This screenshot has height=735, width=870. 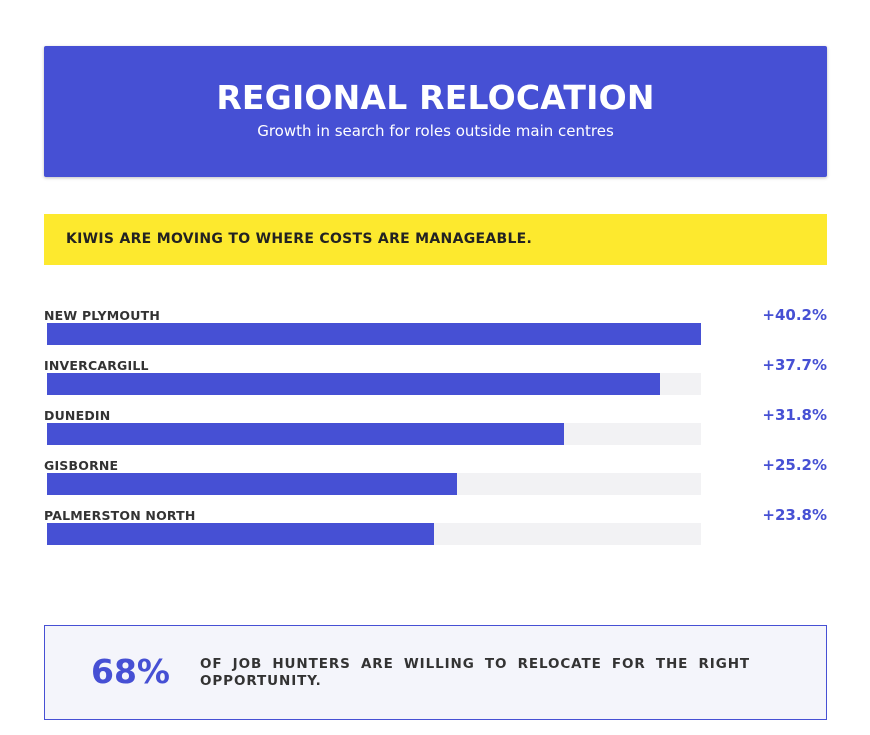 What do you see at coordinates (794, 315) in the screenshot?
I see `bar-value-label: +40.2%` at bounding box center [794, 315].